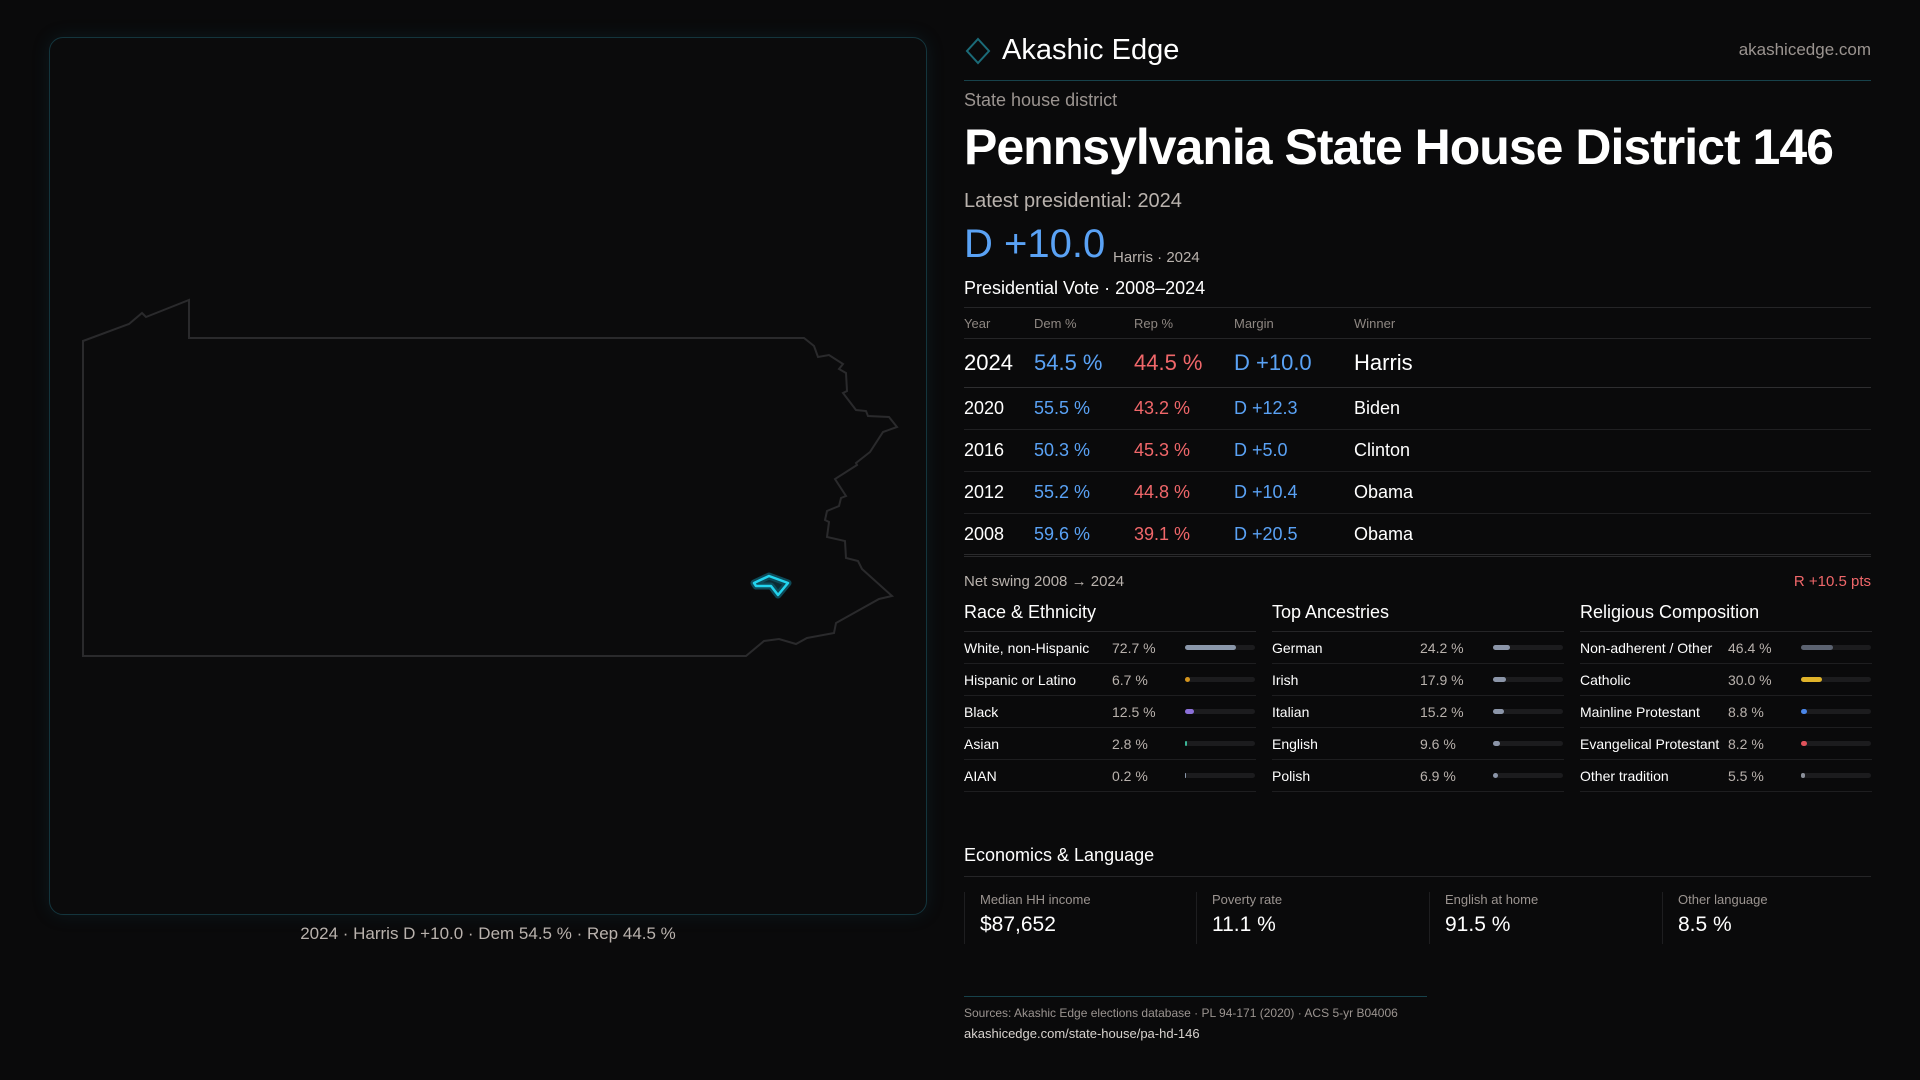 This screenshot has height=1080, width=1920. What do you see at coordinates (999, 363) in the screenshot?
I see `cell-year: 2024` at bounding box center [999, 363].